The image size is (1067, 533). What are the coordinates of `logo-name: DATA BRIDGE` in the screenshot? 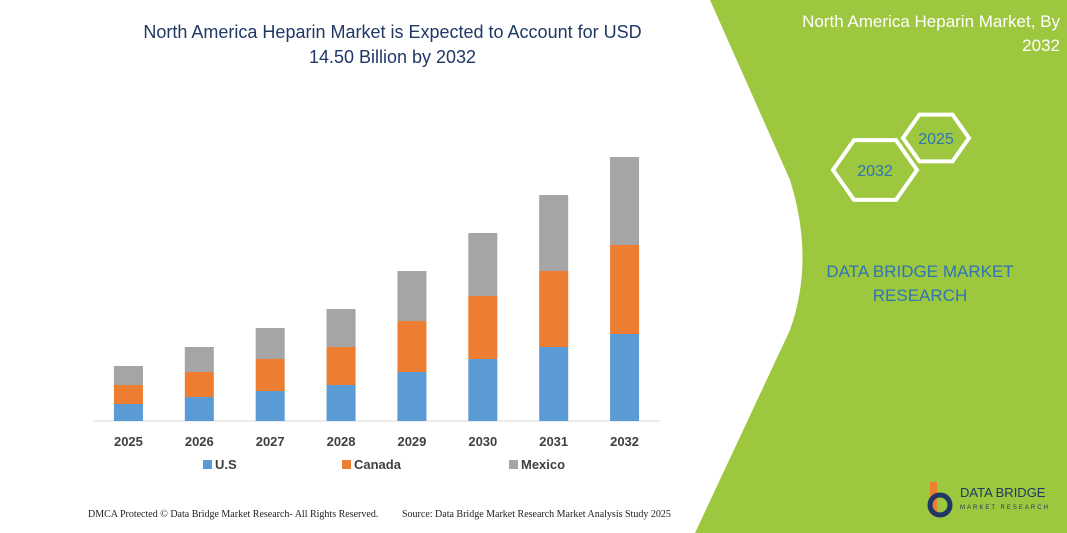 It's located at (1003, 492).